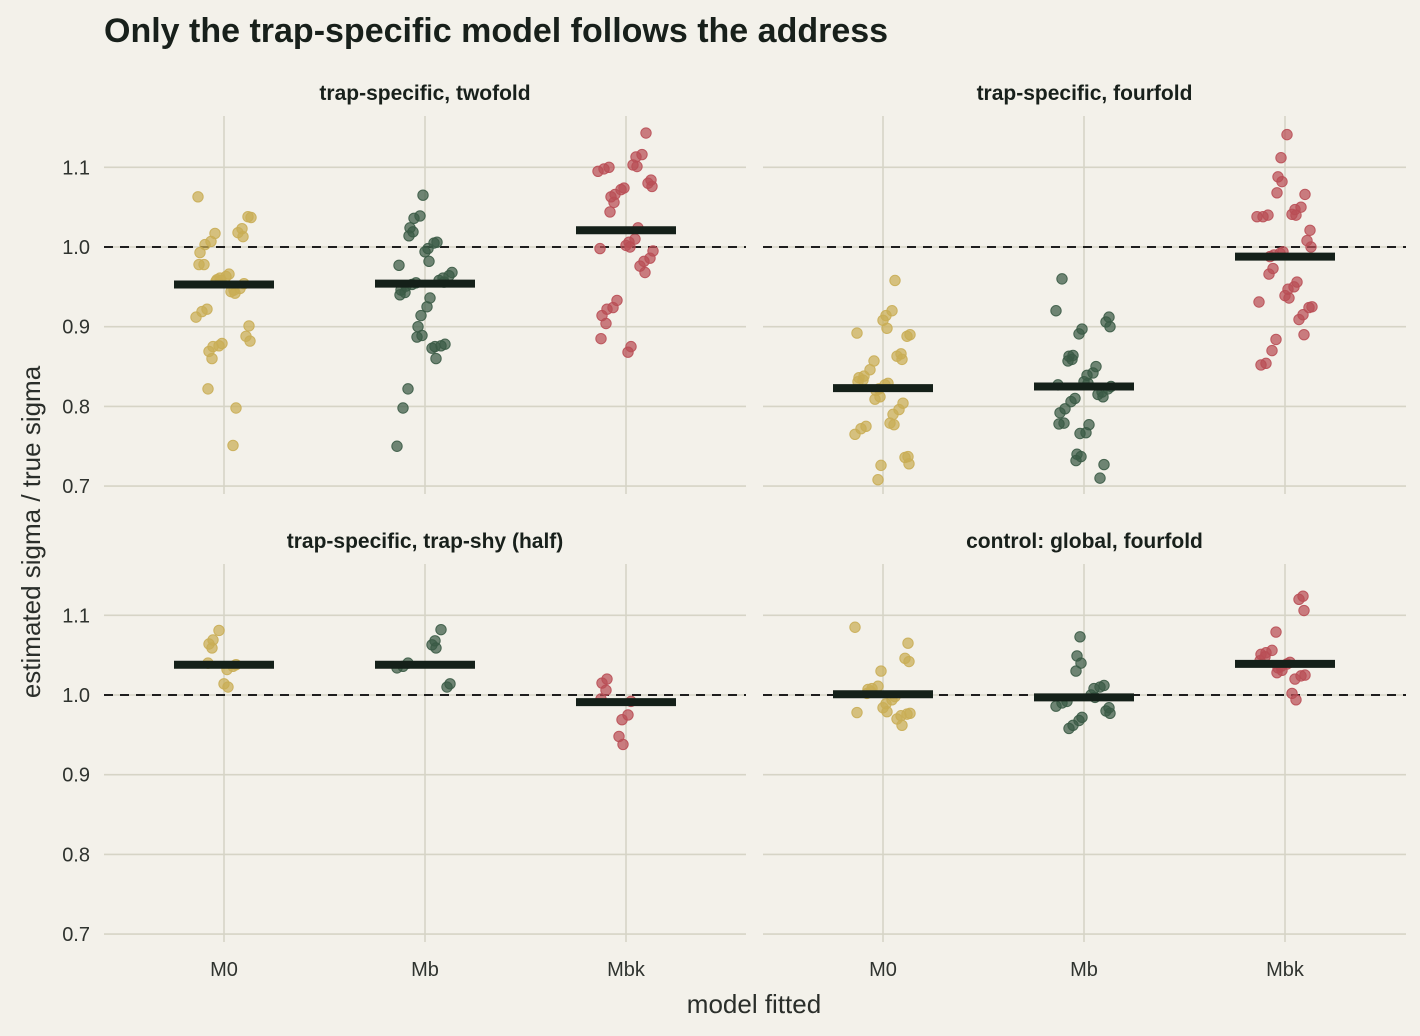  Describe the element at coordinates (754, 1004) in the screenshot. I see `x-axis-label: model fitted` at that location.